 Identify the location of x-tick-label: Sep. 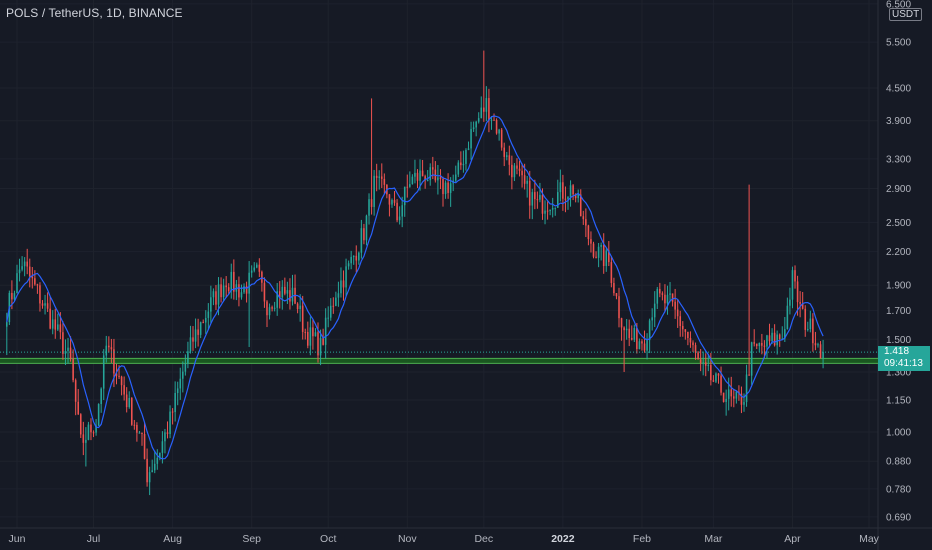
(251, 539).